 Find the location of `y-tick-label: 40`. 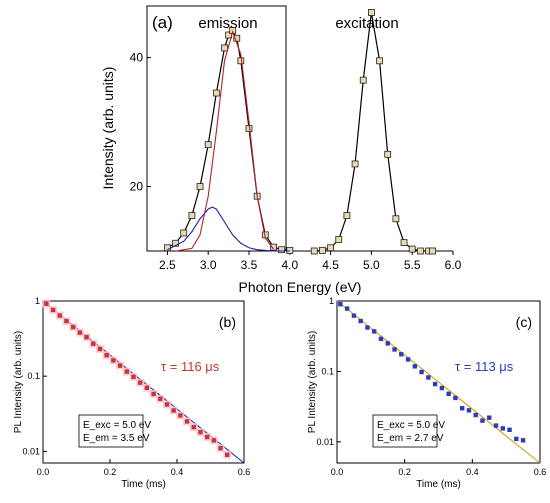

y-tick-label: 40 is located at coordinates (137, 58).